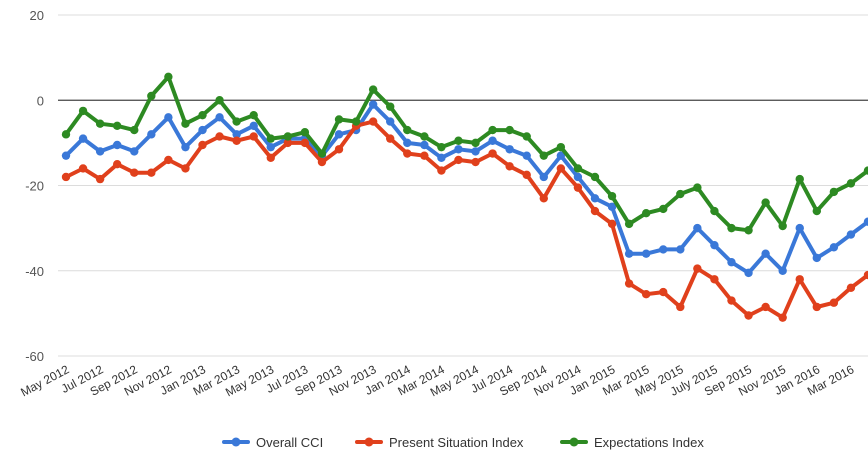 The height and width of the screenshot is (456, 868). I want to click on legend-swatch-dot, so click(369, 442).